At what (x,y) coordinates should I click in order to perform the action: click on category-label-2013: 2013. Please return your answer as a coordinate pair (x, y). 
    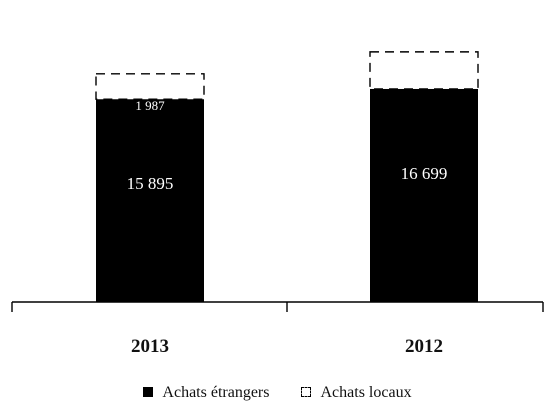
    Looking at the image, I should click on (150, 346).